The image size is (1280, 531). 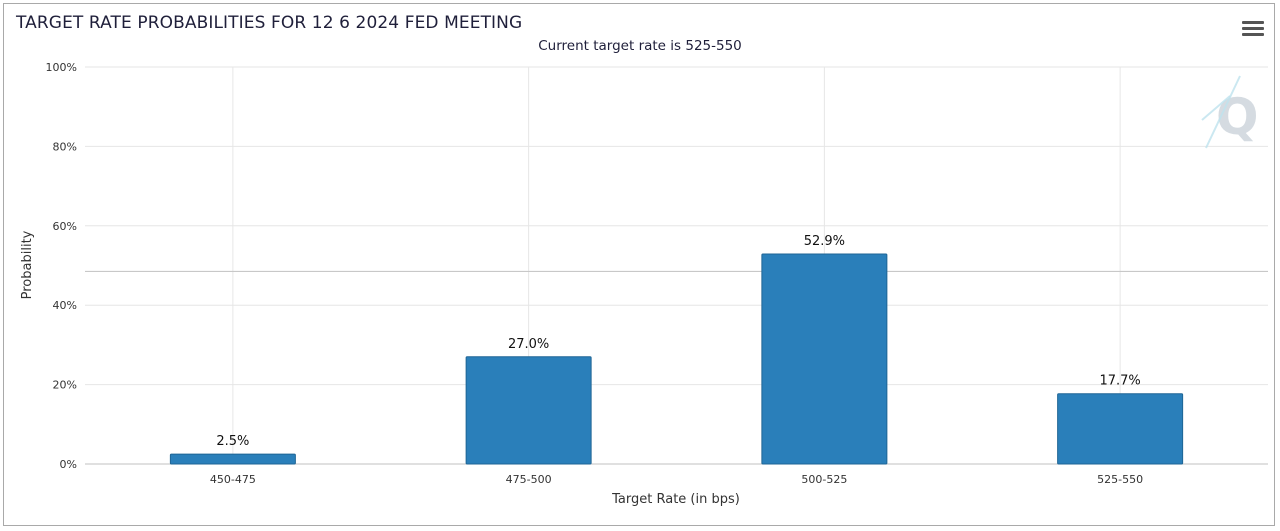 I want to click on x-tick-label: 450-475, so click(x=233, y=479).